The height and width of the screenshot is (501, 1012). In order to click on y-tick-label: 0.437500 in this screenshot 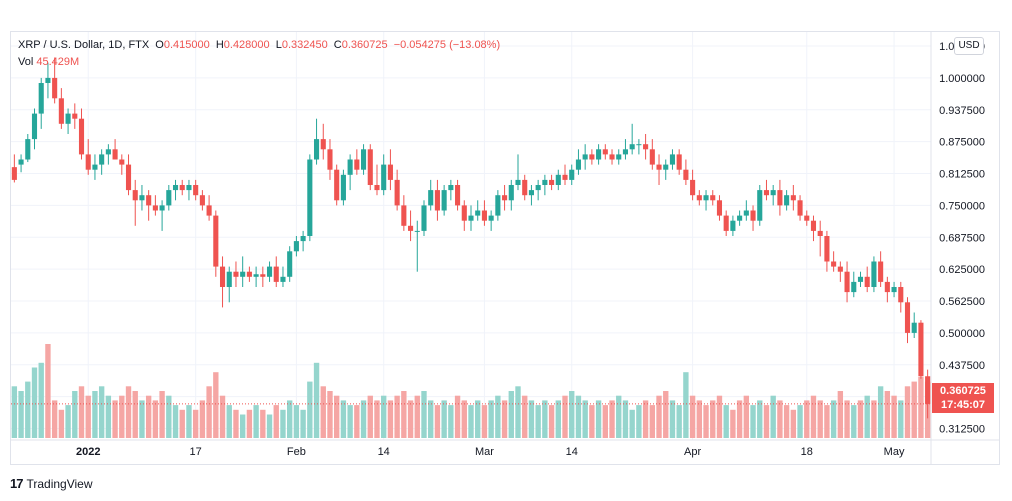, I will do `click(962, 366)`.